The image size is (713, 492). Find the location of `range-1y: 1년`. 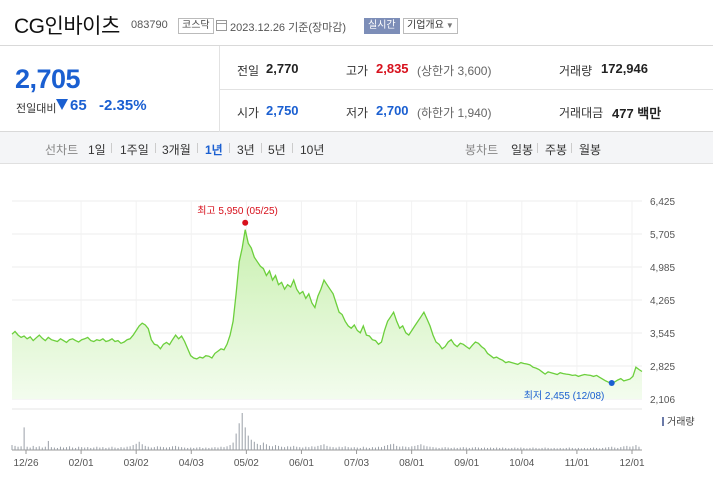

range-1y: 1년 is located at coordinates (214, 150).